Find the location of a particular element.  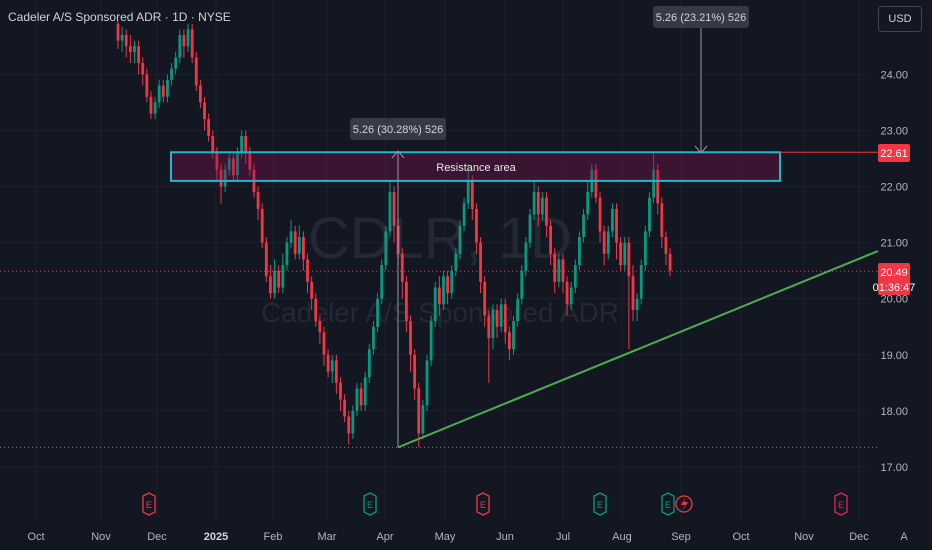

chart-title: Cadeler A/S Sponsored ADR · 1D · NYSE is located at coordinates (119, 17).